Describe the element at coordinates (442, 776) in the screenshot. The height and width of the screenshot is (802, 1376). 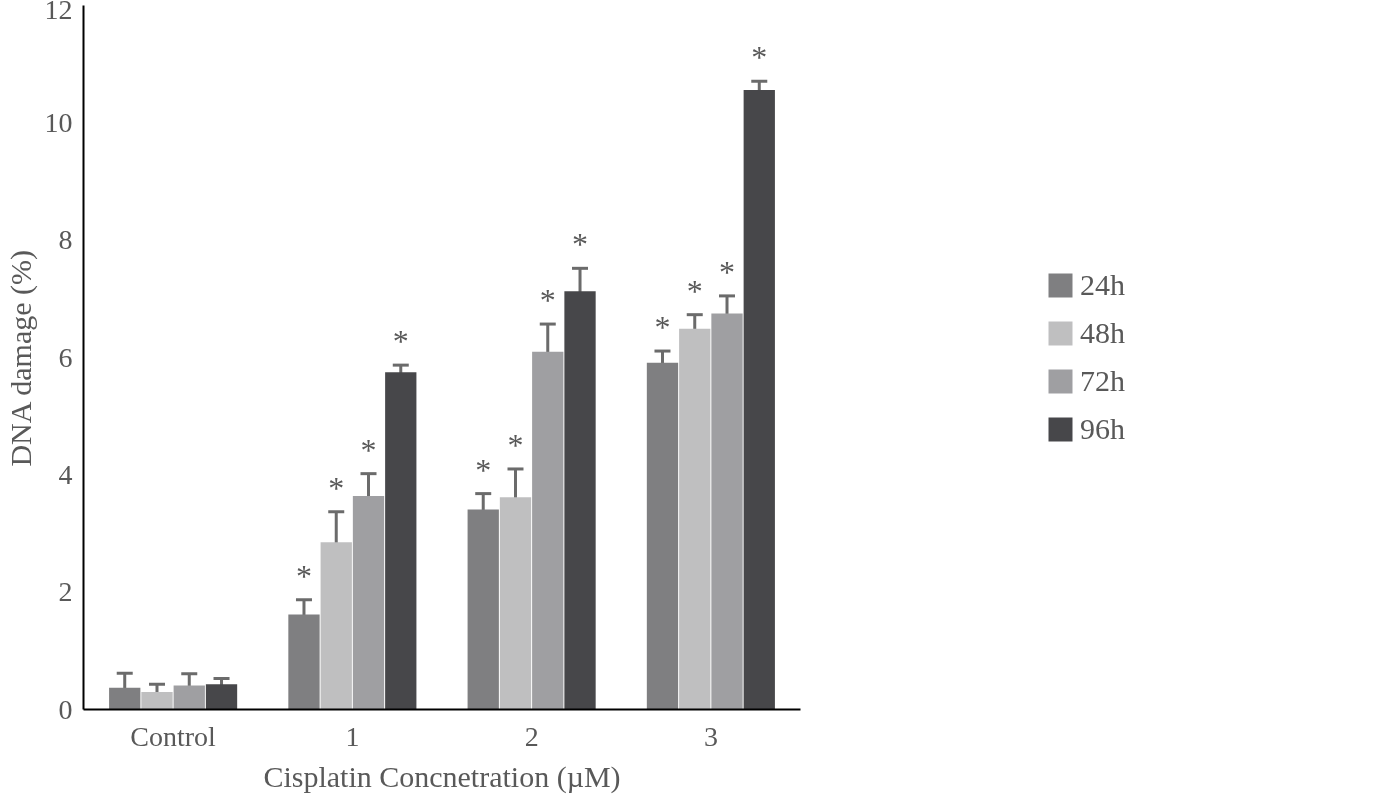
I see `x-axis-title: Cisplatin Concnetration (µM)` at that location.